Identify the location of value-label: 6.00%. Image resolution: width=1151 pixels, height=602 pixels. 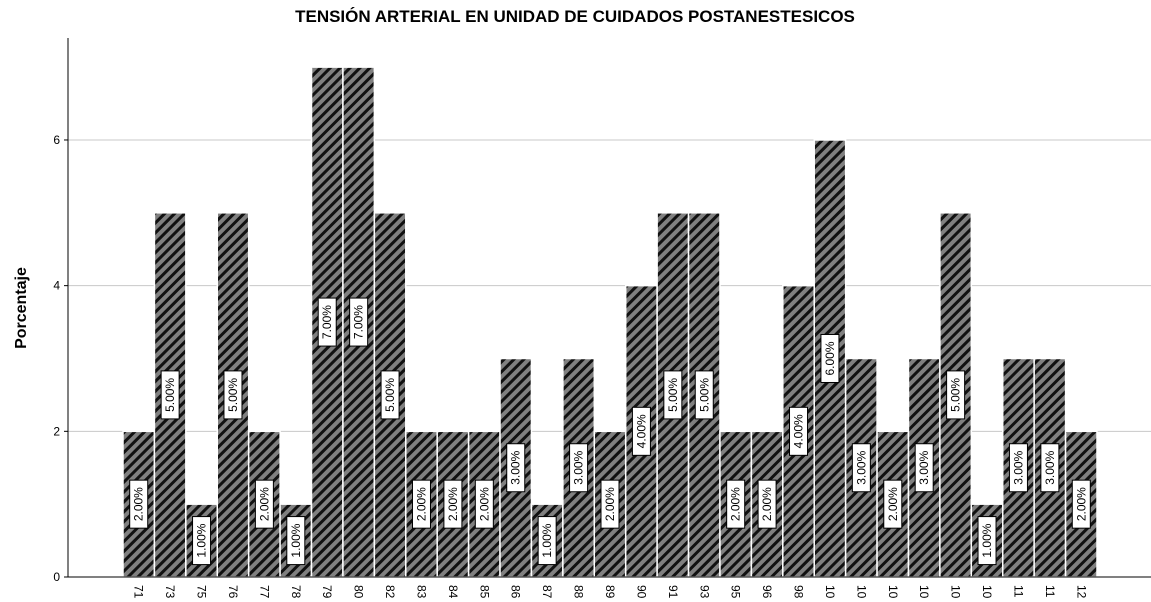
(830, 358).